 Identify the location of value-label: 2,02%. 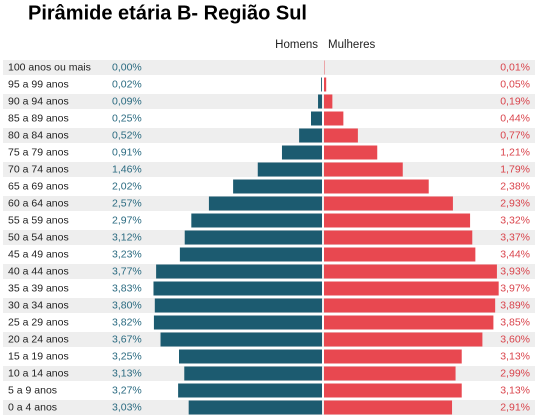
(127, 186).